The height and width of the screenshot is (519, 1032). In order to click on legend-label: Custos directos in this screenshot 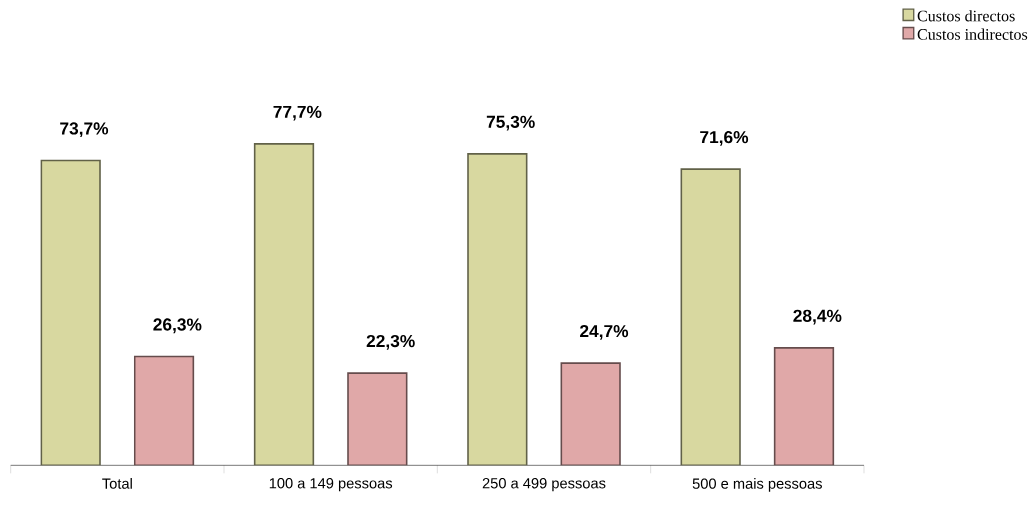, I will do `click(966, 16)`.